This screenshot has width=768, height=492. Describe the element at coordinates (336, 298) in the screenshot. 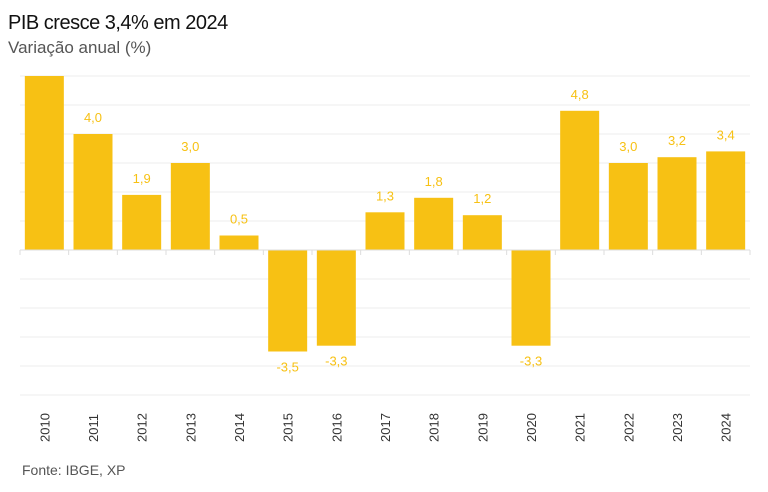

I see `bar-2016` at that location.